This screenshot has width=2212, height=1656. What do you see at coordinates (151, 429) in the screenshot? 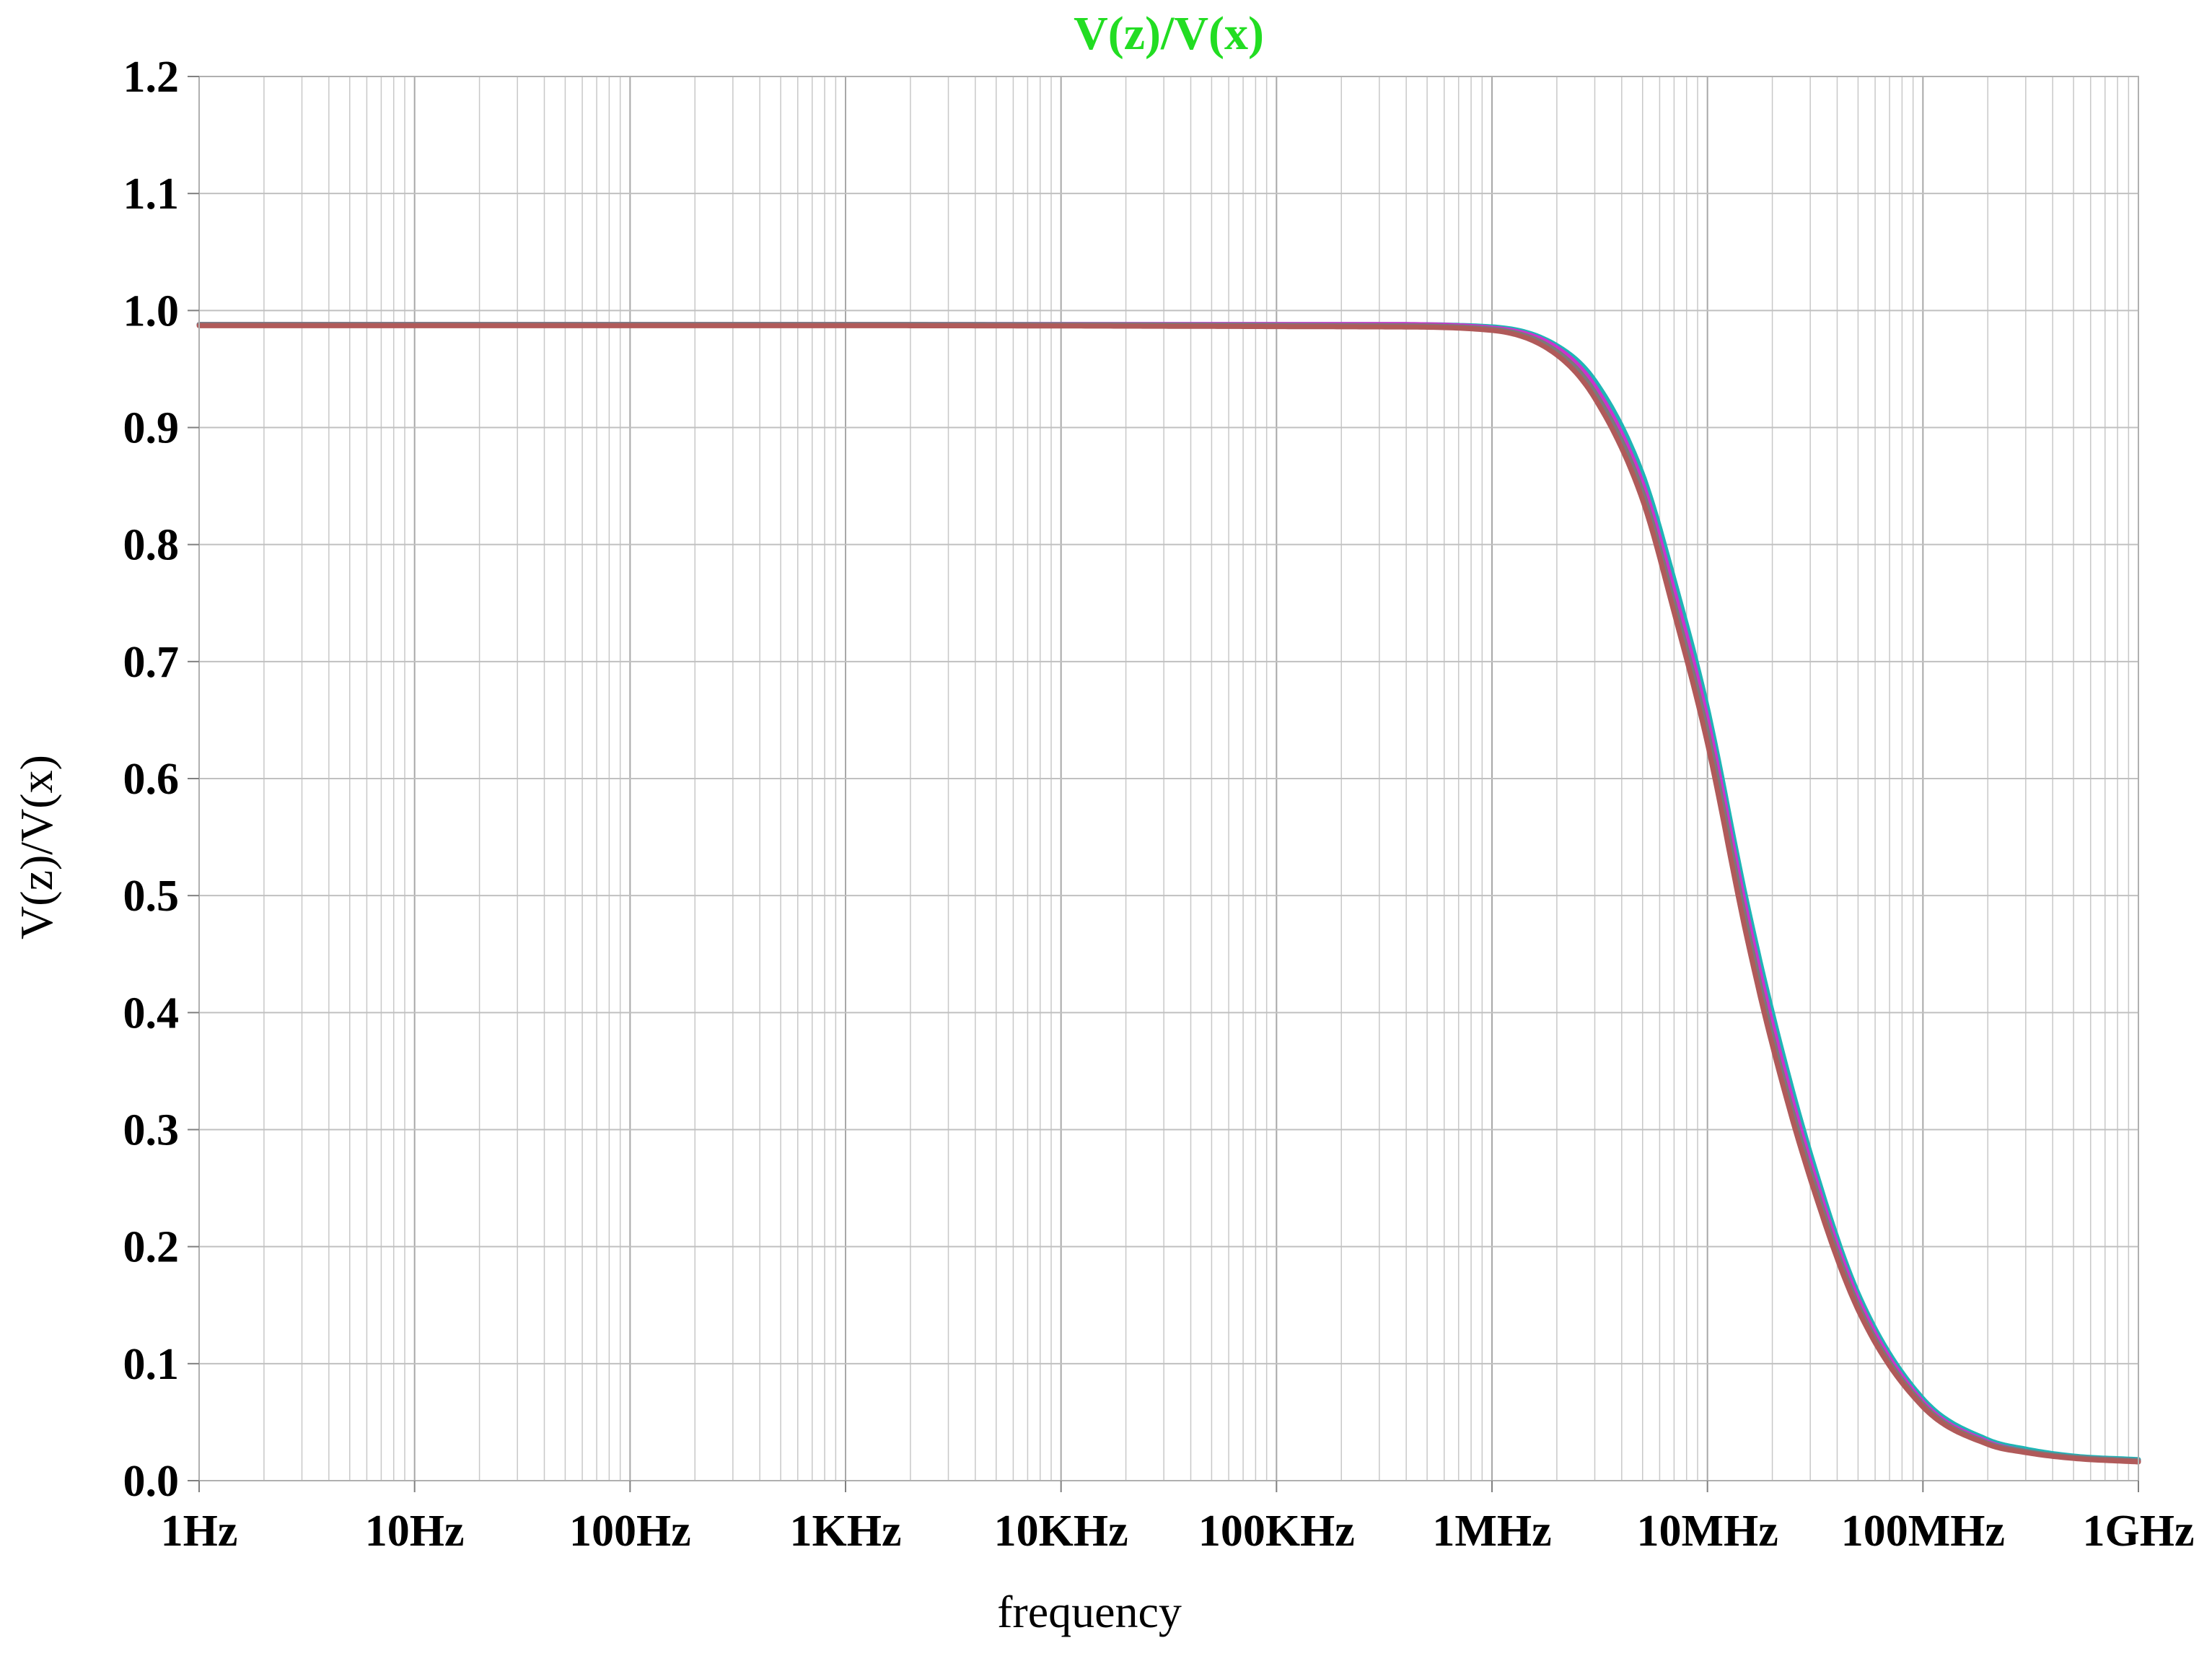
I see `y-tick-label: 0.9` at bounding box center [151, 429].